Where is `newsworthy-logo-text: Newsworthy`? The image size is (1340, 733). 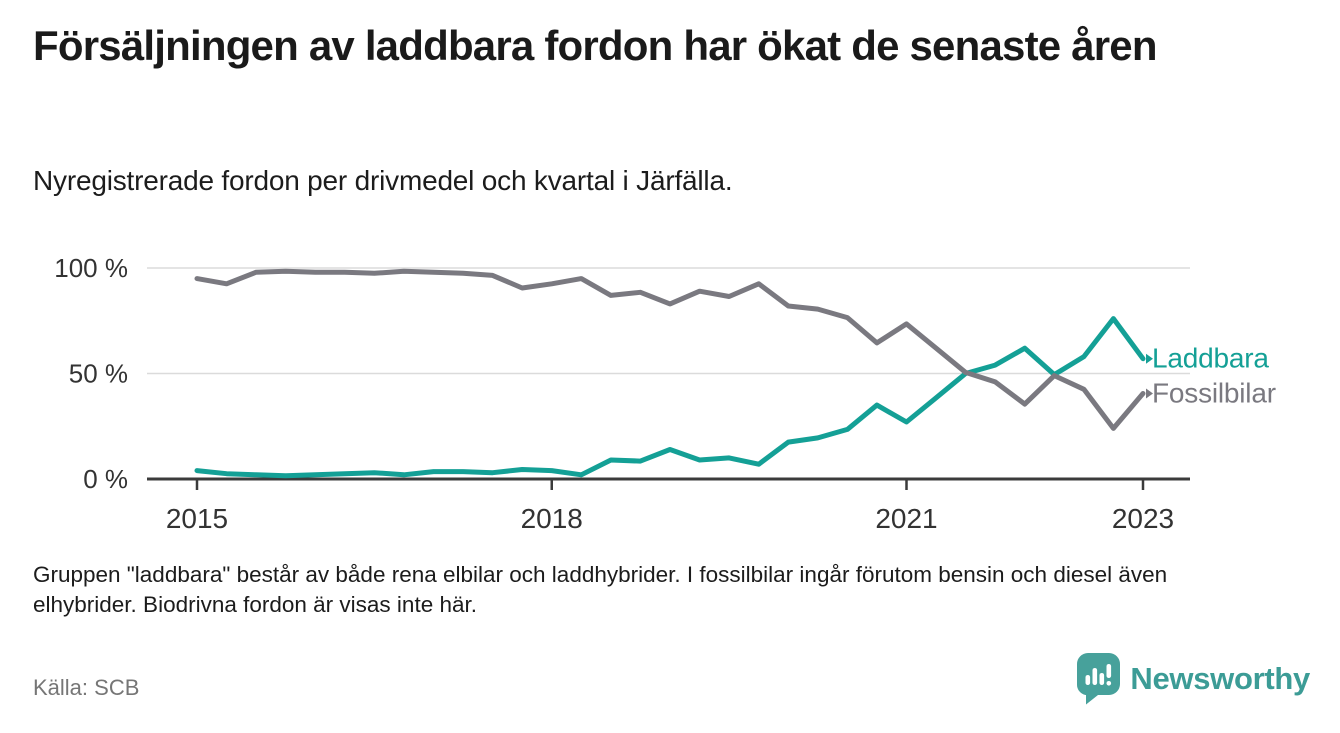 newsworthy-logo-text: Newsworthy is located at coordinates (1220, 678).